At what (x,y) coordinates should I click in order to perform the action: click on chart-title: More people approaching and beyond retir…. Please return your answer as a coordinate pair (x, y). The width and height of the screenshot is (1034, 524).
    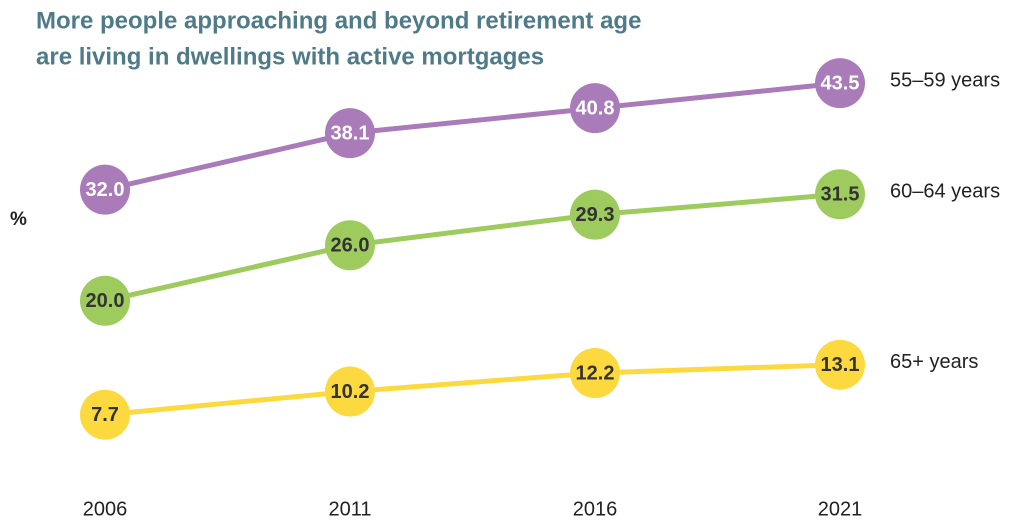
    Looking at the image, I should click on (338, 20).